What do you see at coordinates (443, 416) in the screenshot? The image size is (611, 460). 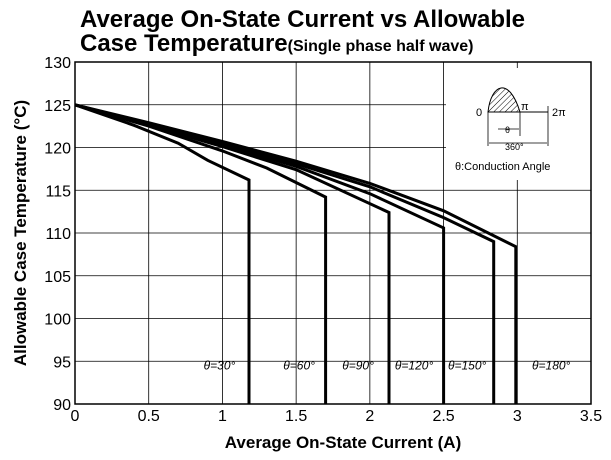 I see `x-tick-label: 2.5` at bounding box center [443, 416].